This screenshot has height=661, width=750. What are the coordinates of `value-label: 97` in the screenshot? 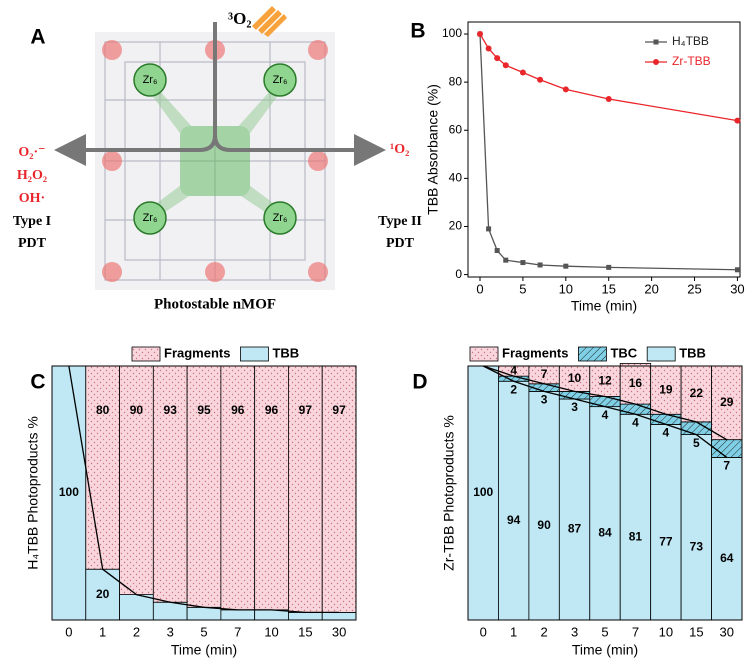 It's located at (339, 410).